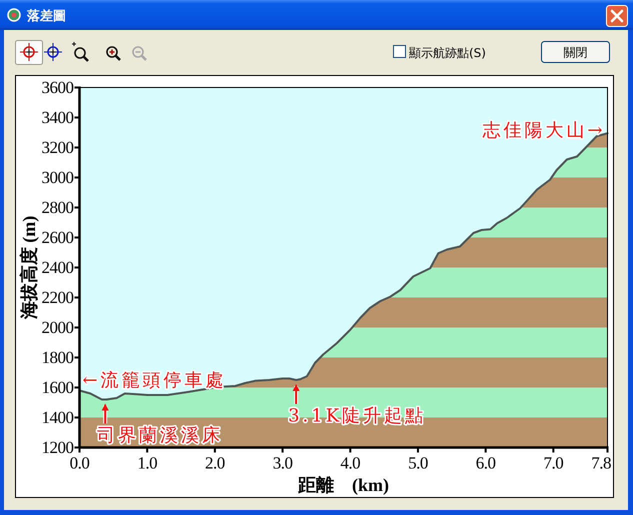 Image resolution: width=633 pixels, height=515 pixels. What do you see at coordinates (58, 117) in the screenshot?
I see `y-tick-label: 3400` at bounding box center [58, 117].